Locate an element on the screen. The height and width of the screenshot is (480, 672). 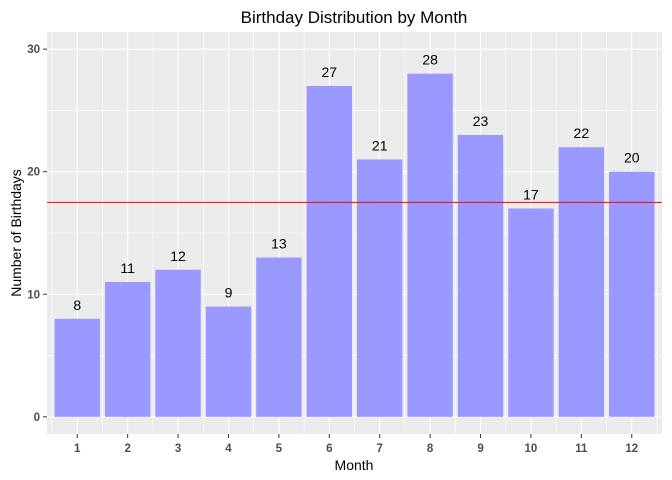
bar-value-label: 9 is located at coordinates (229, 293).